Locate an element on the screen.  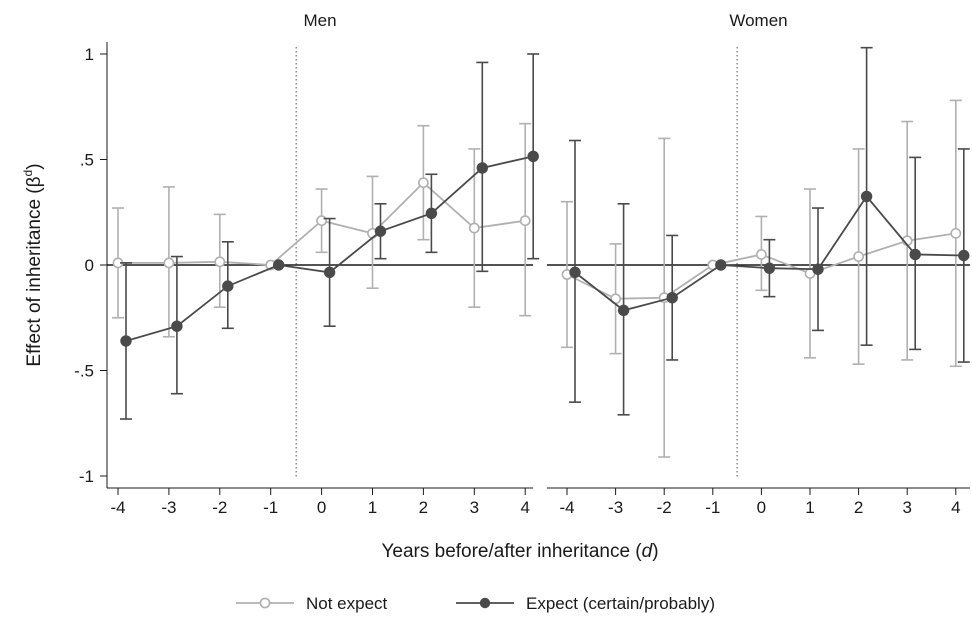
chart-legend: Not expect Expect (certain/probably) is located at coordinates (475, 603).